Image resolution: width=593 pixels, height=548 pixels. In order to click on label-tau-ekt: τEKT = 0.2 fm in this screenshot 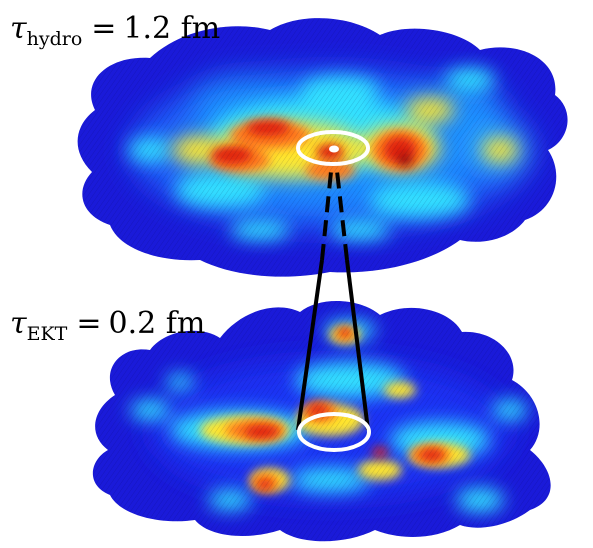, I will do `click(107, 326)`.